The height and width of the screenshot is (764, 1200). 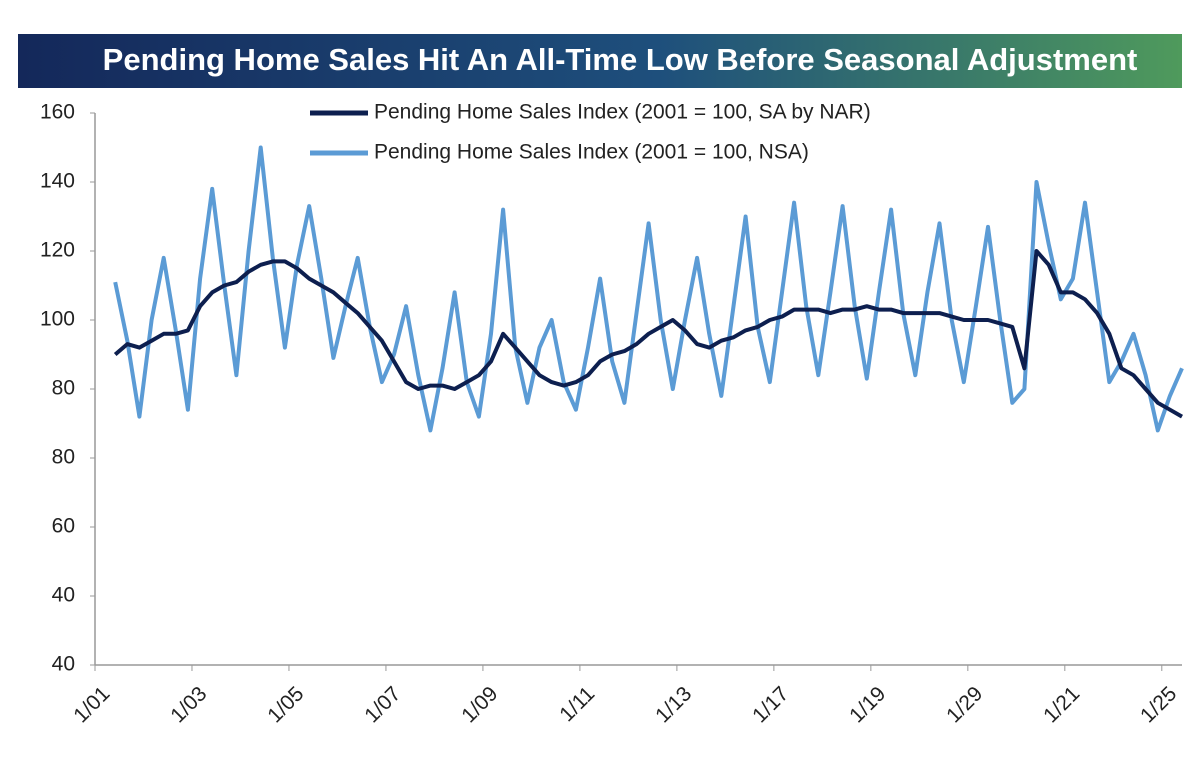 I want to click on y-tick-label: 100, so click(x=57, y=319).